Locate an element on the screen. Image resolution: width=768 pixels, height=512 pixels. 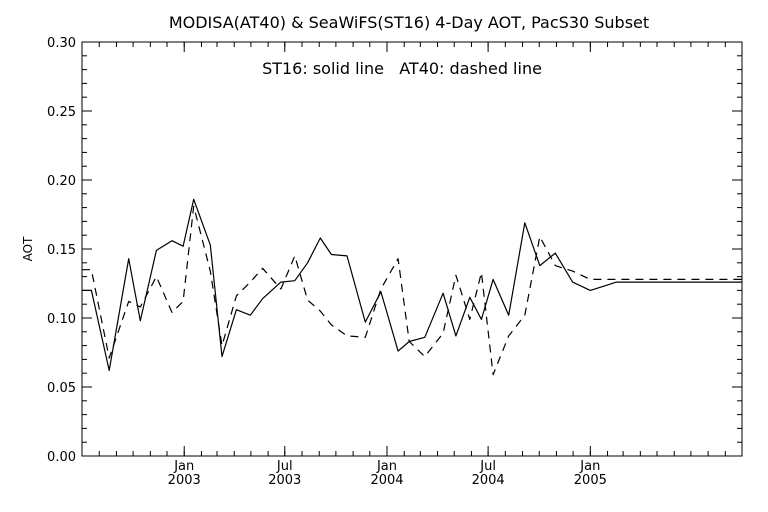
y-tick-label: 0.15 is located at coordinates (61, 250).